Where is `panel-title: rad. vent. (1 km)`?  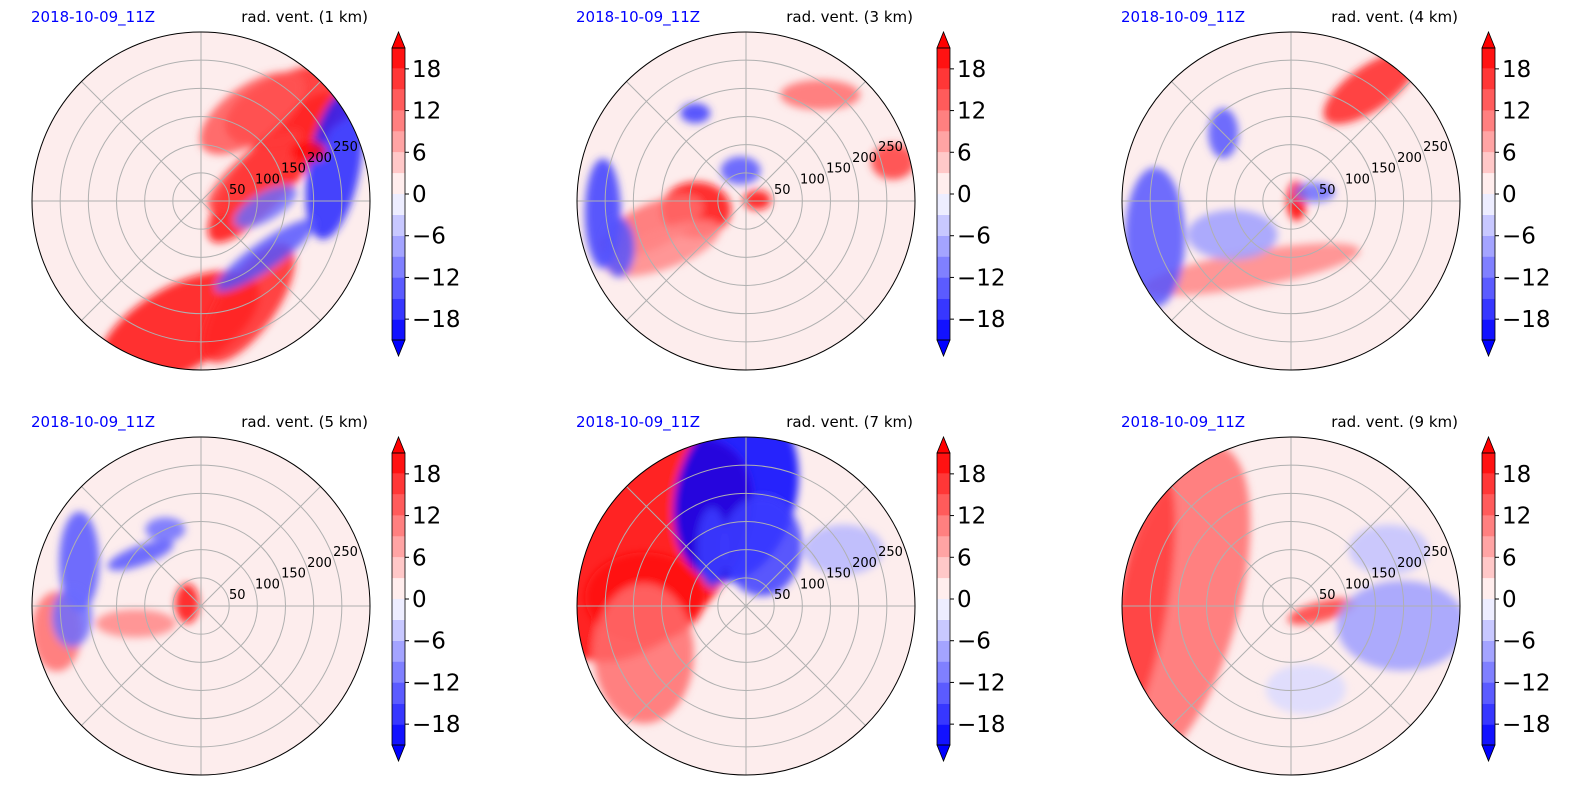
panel-title: rad. vent. (1 km) is located at coordinates (304, 17).